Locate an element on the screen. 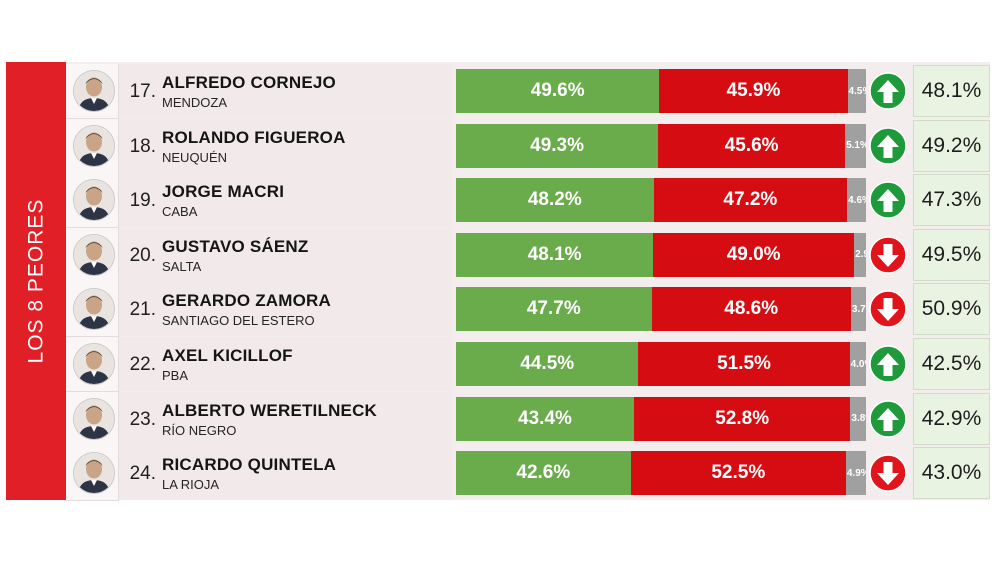 The image size is (1000, 565). approve-label: 42.6% is located at coordinates (543, 473).